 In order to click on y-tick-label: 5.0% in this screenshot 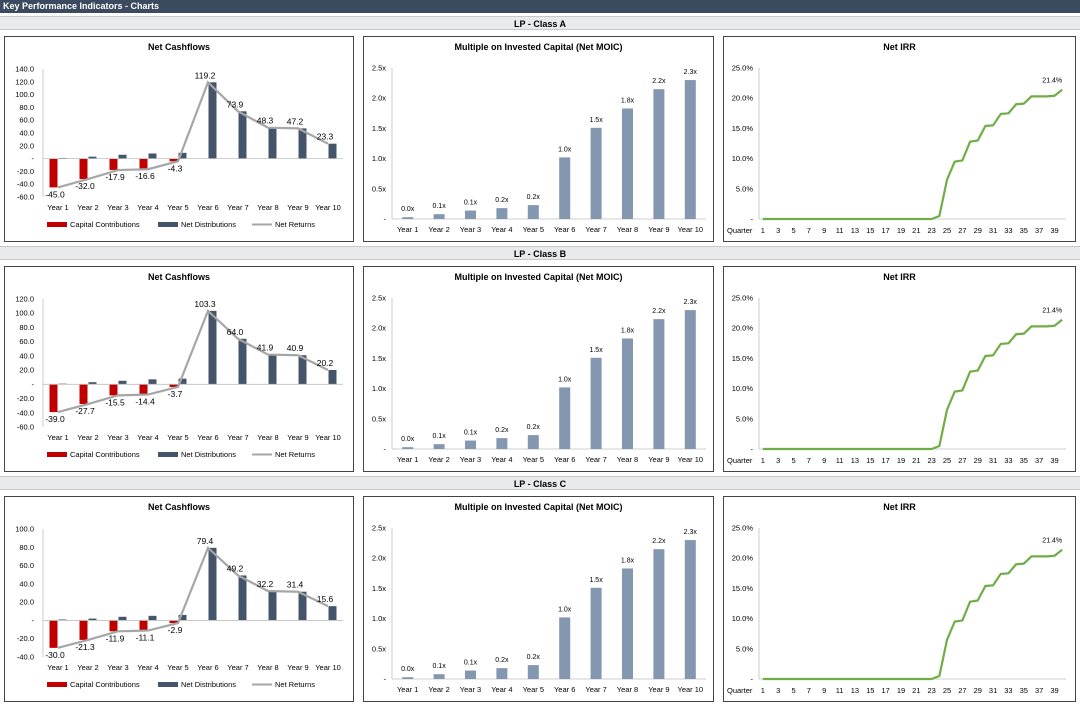, I will do `click(744, 648)`.